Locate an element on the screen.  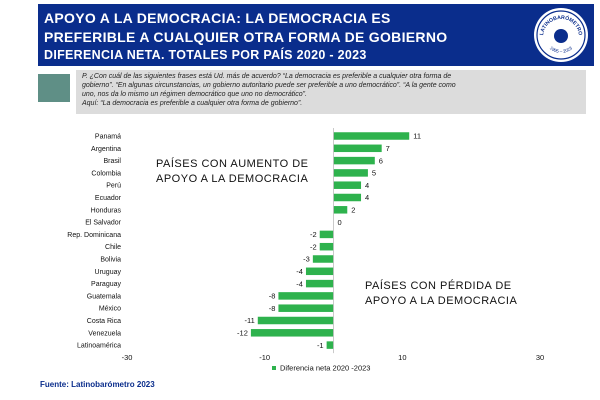
category-label: Colombia is located at coordinates (106, 173).